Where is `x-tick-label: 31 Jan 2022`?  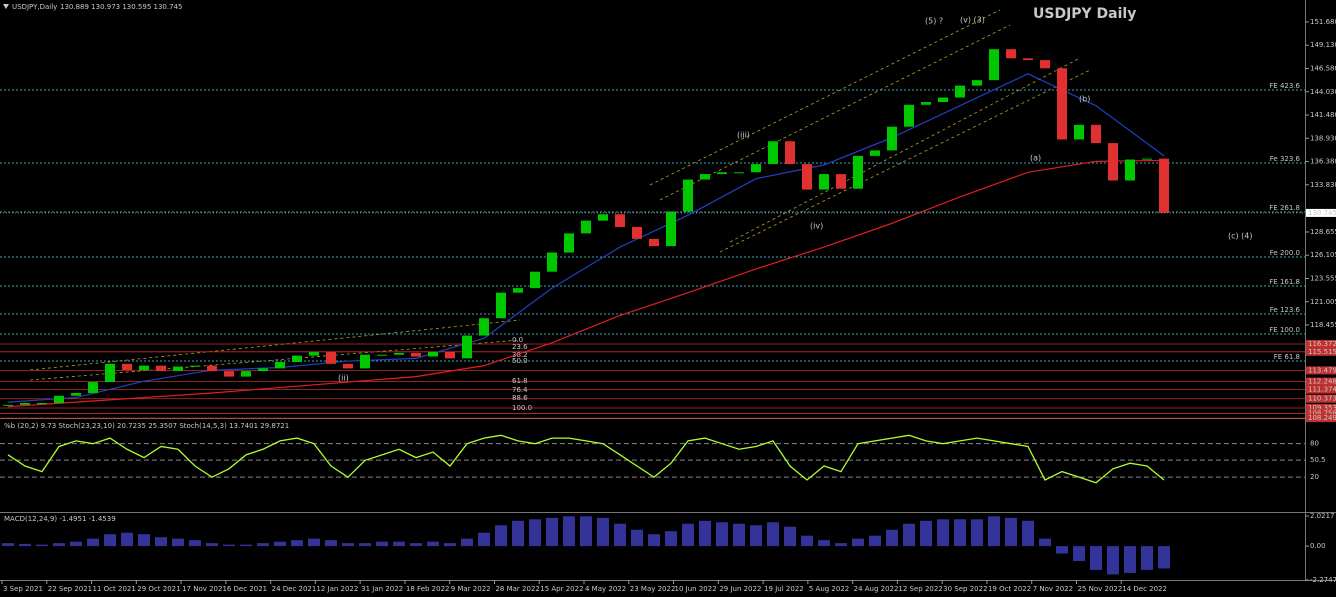 x-tick-label: 31 Jan 2022 is located at coordinates (382, 589).